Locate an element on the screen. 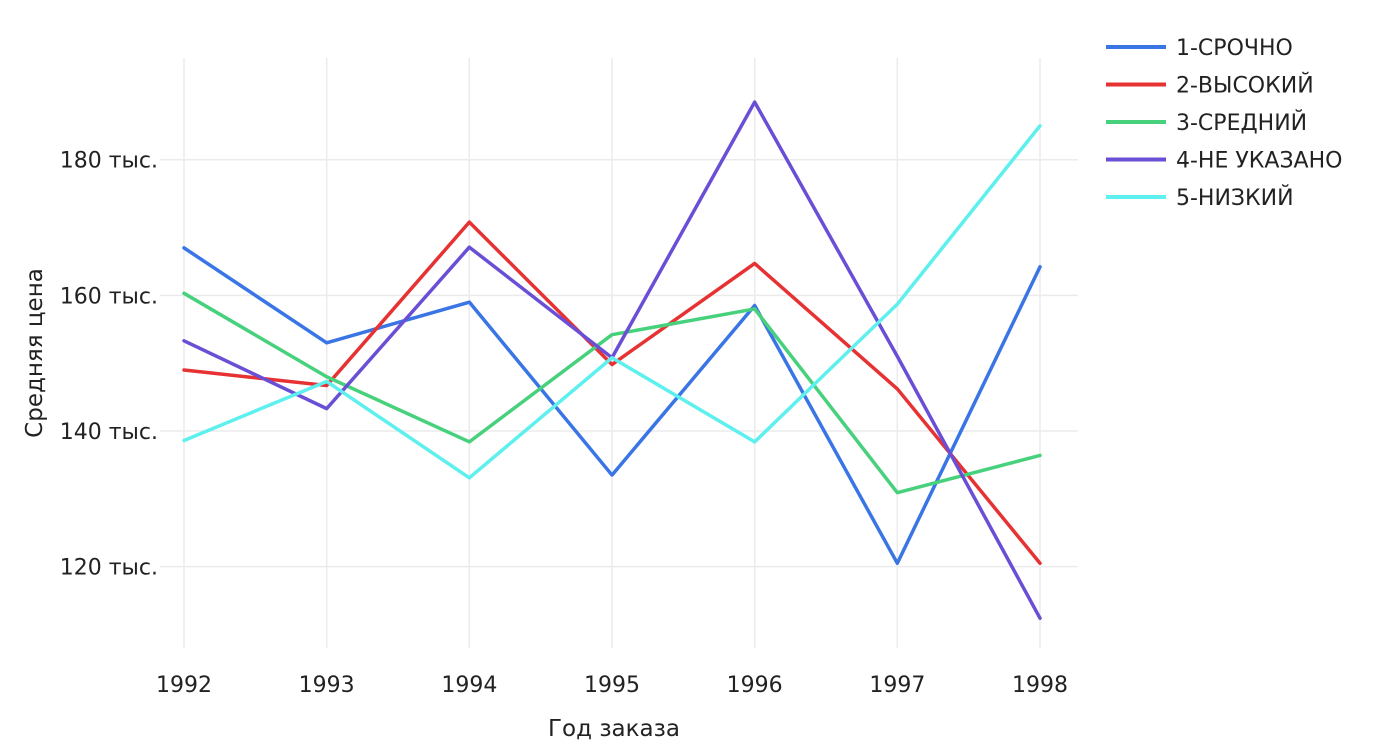 This screenshot has height=752, width=1384. x-tick-label: 1995 is located at coordinates (612, 685).